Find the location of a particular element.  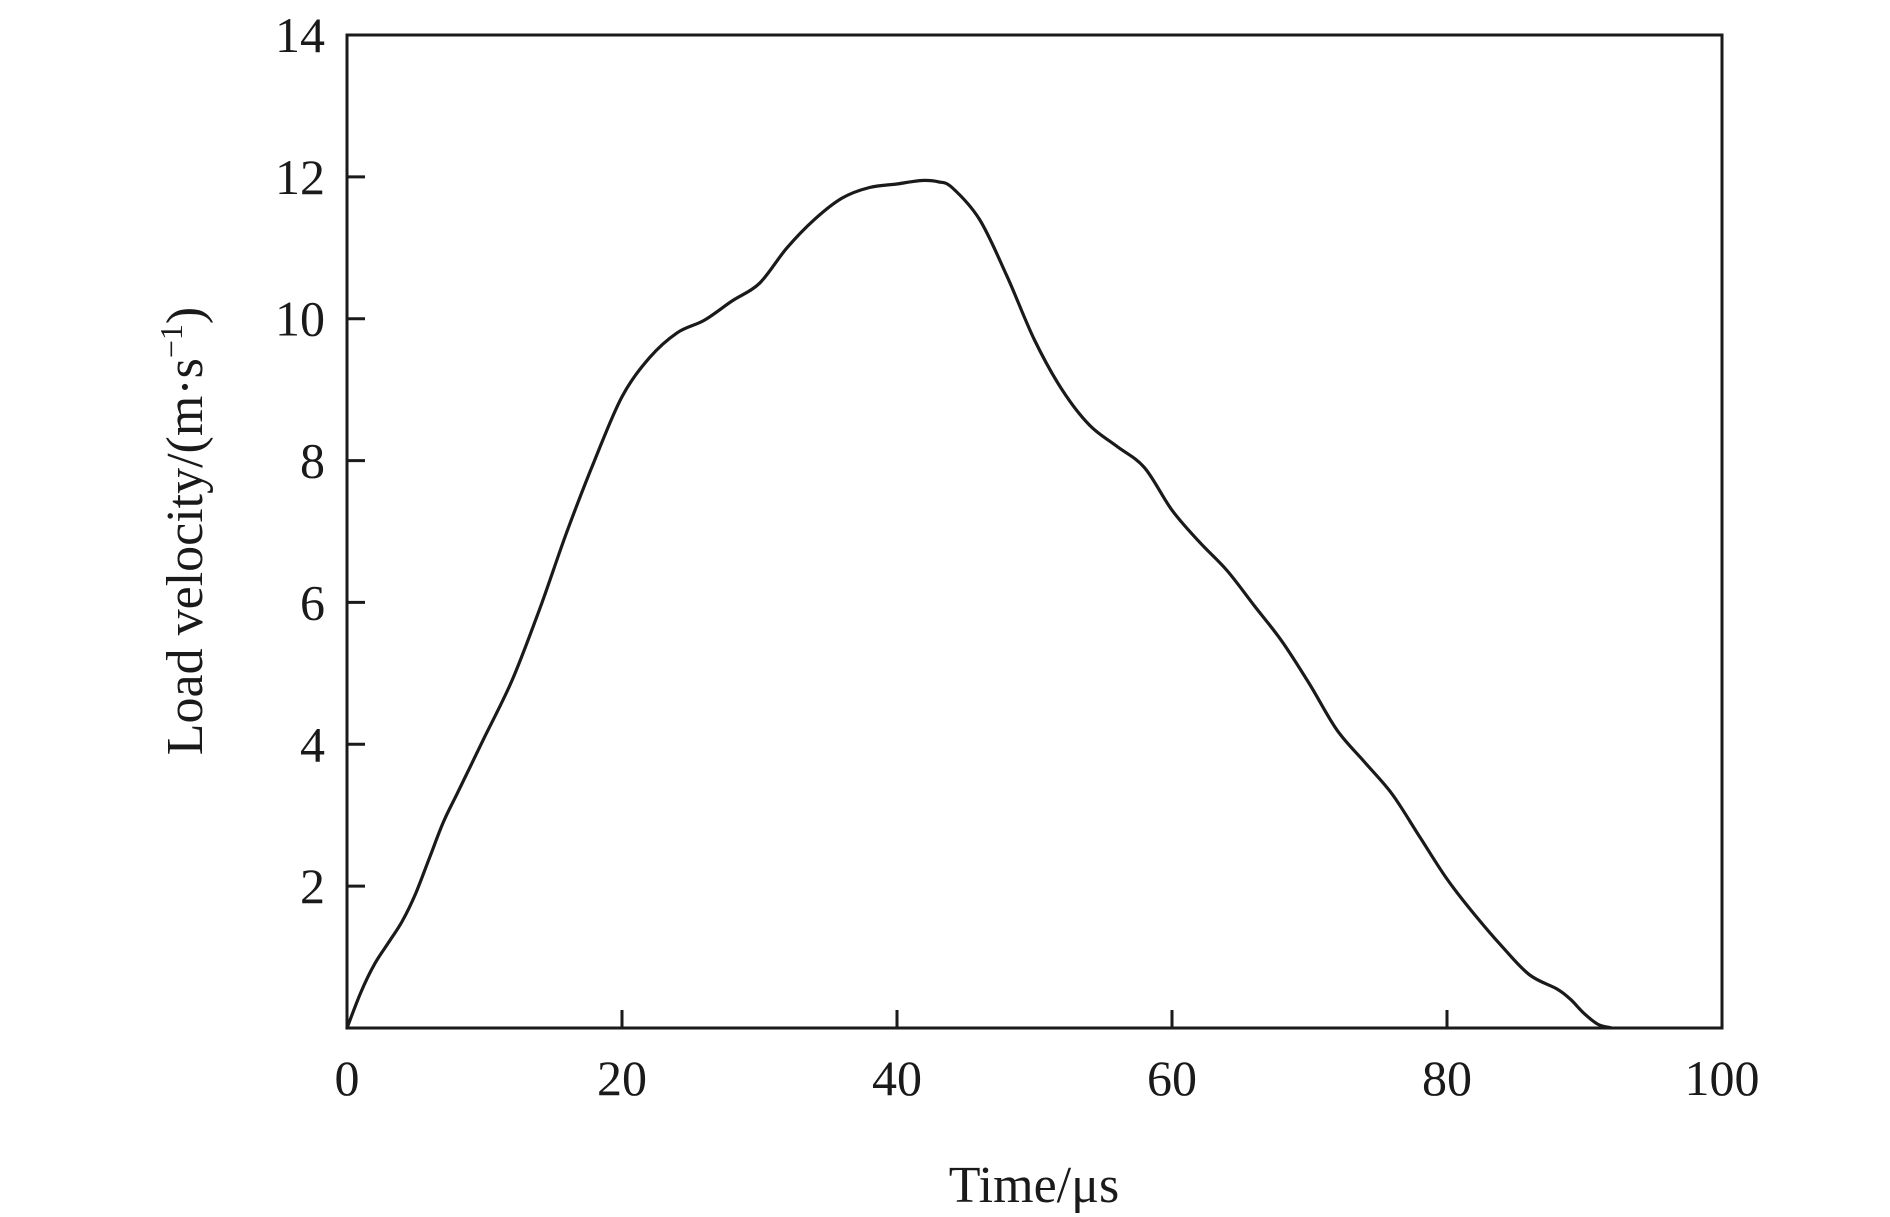

x-tick-label: 80 is located at coordinates (1447, 1078).